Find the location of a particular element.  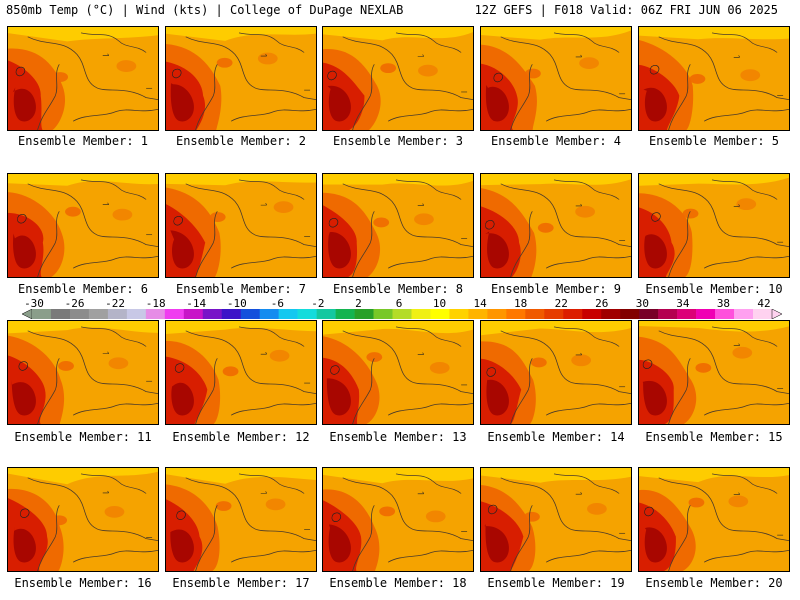

ensemble-member-label: Ensemble Member: 5 is located at coordinates (714, 141).